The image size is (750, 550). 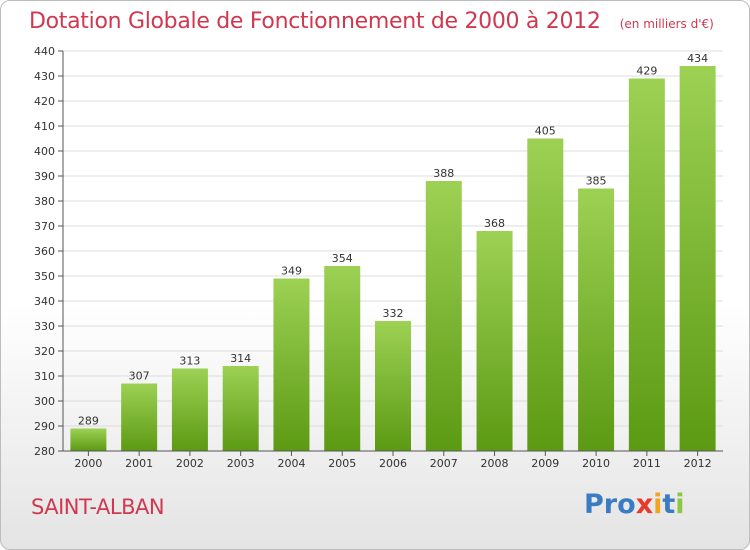 What do you see at coordinates (494, 341) in the screenshot?
I see `bar-2008` at bounding box center [494, 341].